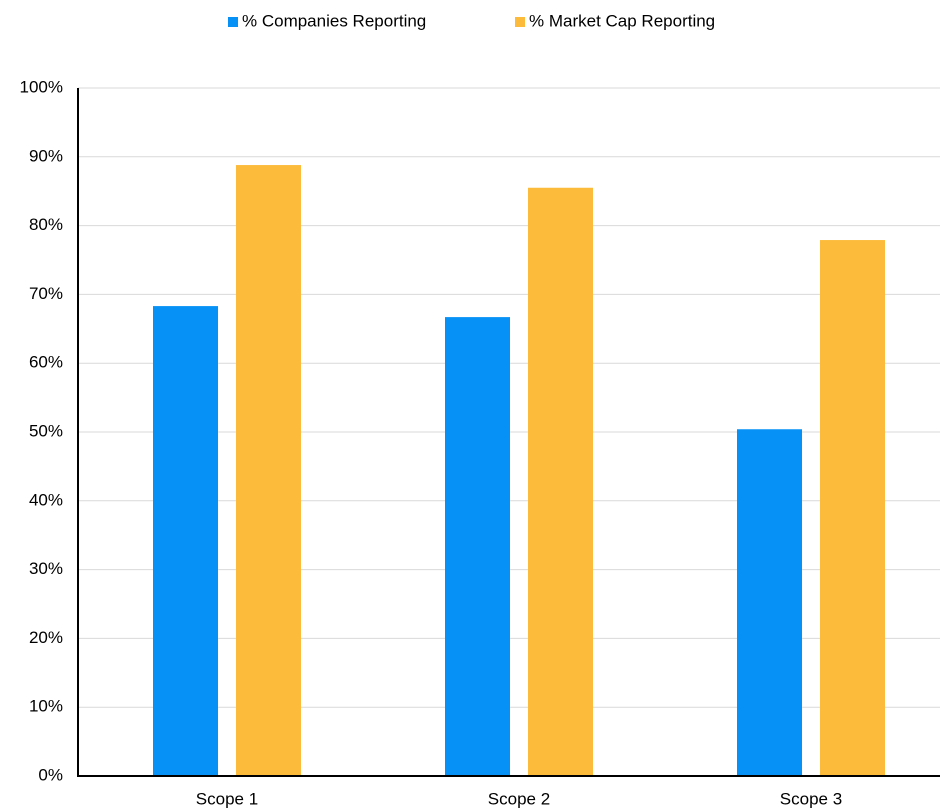 This screenshot has width=950, height=812. I want to click on y-tick-label: 50%, so click(46, 430).